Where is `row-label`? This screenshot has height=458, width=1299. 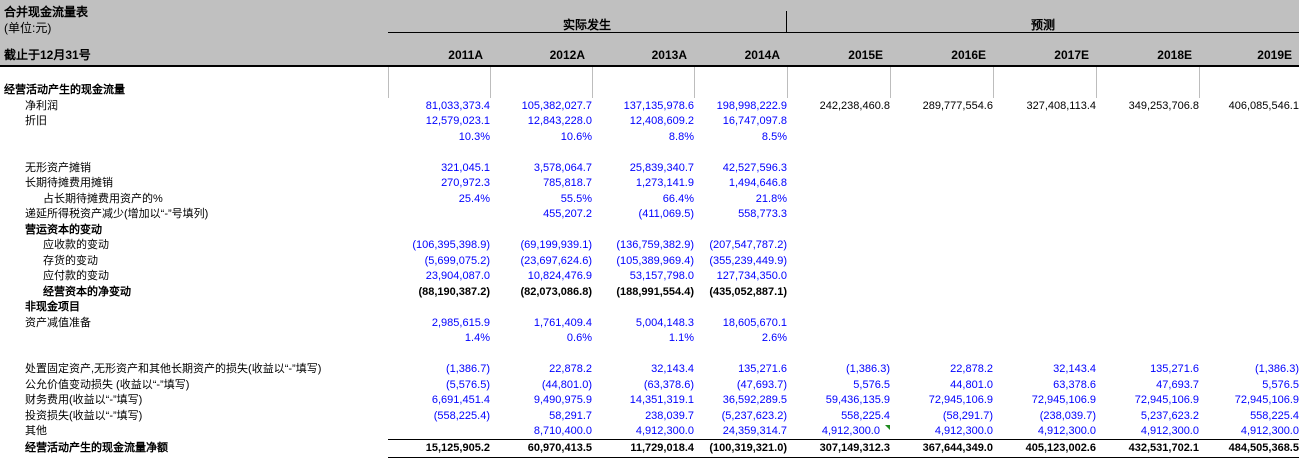 row-label is located at coordinates (194, 354).